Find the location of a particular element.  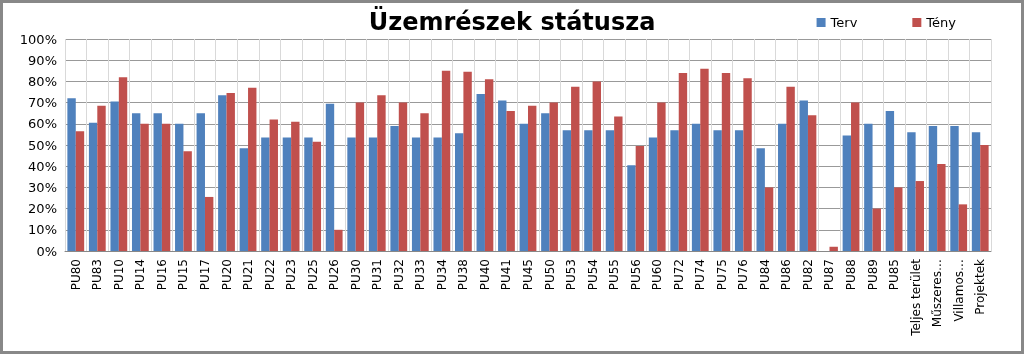

x-tick-label: PU26 is located at coordinates (334, 275).